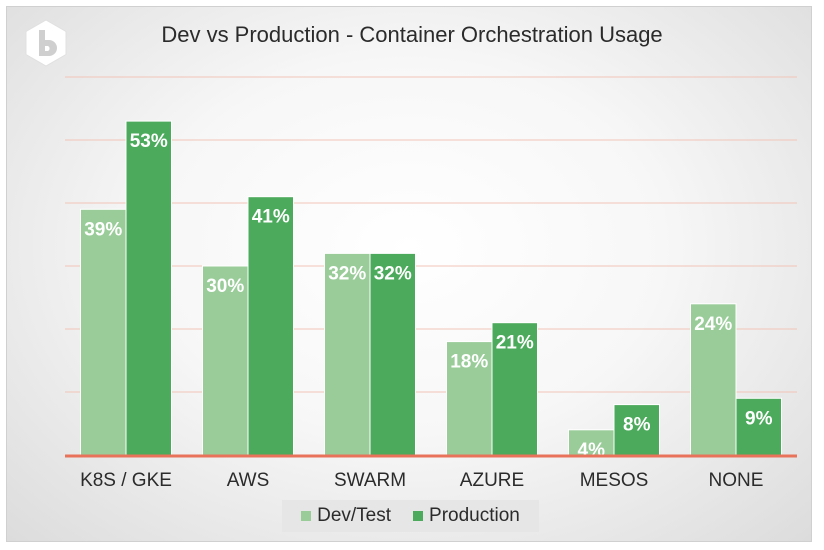 The image size is (824, 550). Describe the element at coordinates (306, 516) in the screenshot. I see `legend-swatch-dev-test` at that location.